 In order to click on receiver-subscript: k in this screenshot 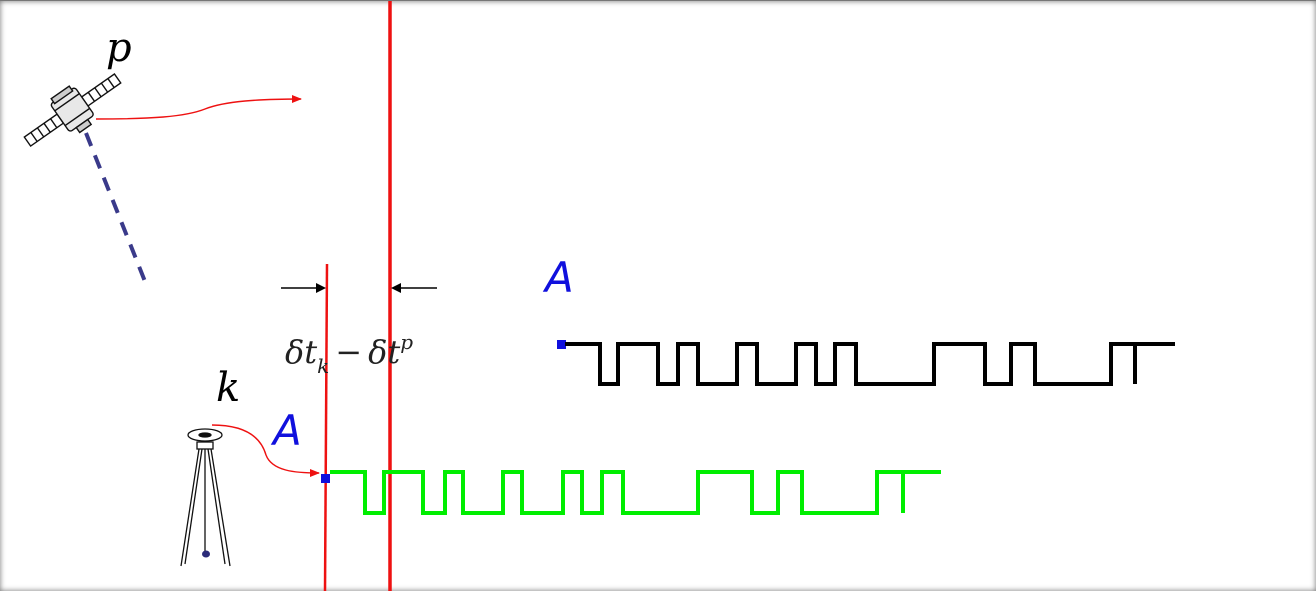, I will do `click(323, 366)`.